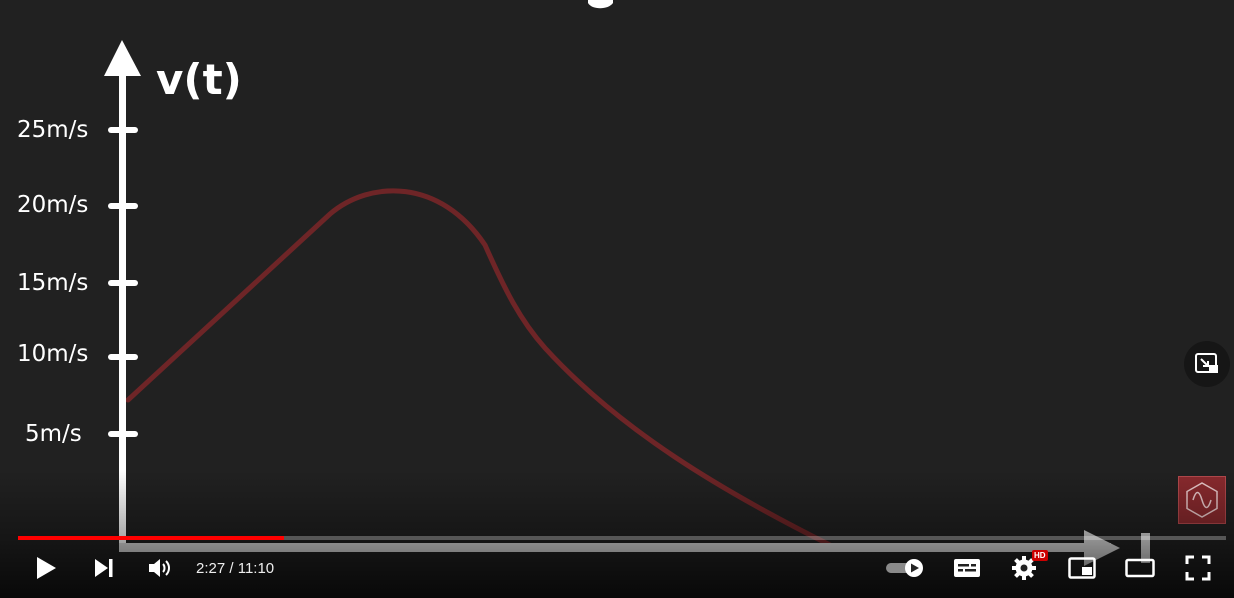 Image resolution: width=1234 pixels, height=598 pixels. I want to click on subtitles-button, so click(967, 568).